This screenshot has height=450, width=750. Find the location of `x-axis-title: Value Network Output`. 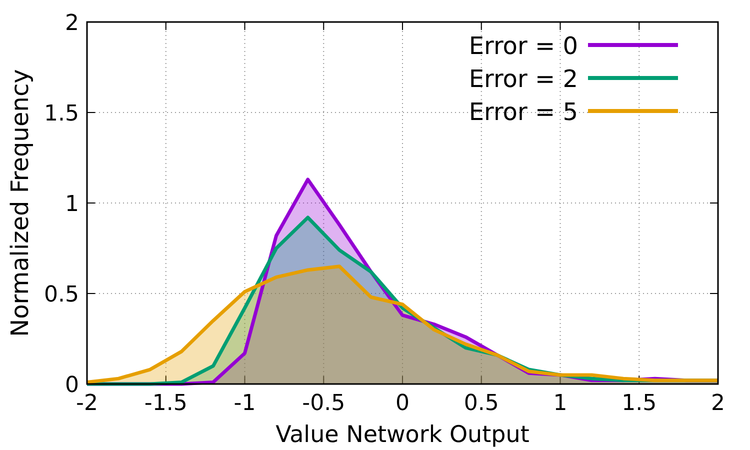

x-axis-title: Value Network Output is located at coordinates (403, 435).